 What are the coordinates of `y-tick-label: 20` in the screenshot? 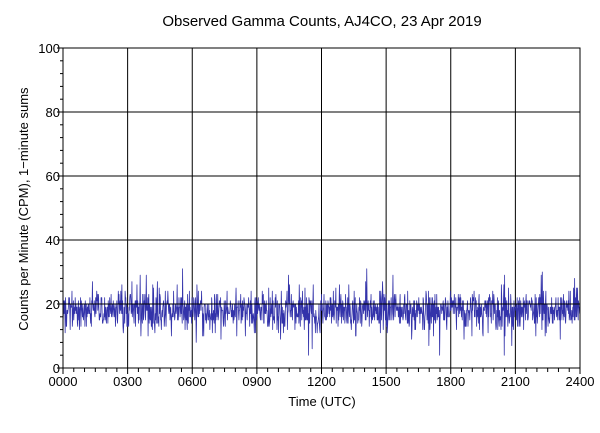 It's located at (53, 304).